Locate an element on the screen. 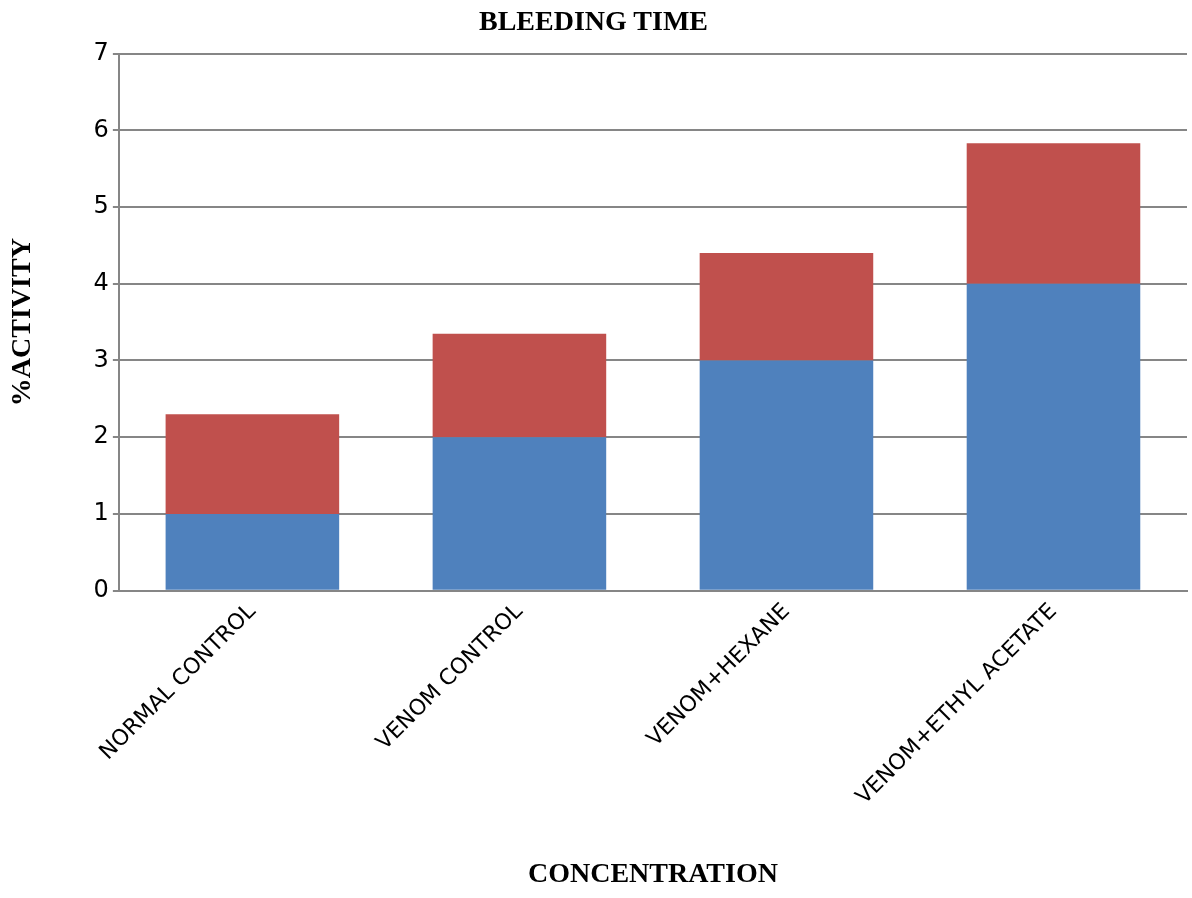  y-tick-label: 7 is located at coordinates (101, 51).